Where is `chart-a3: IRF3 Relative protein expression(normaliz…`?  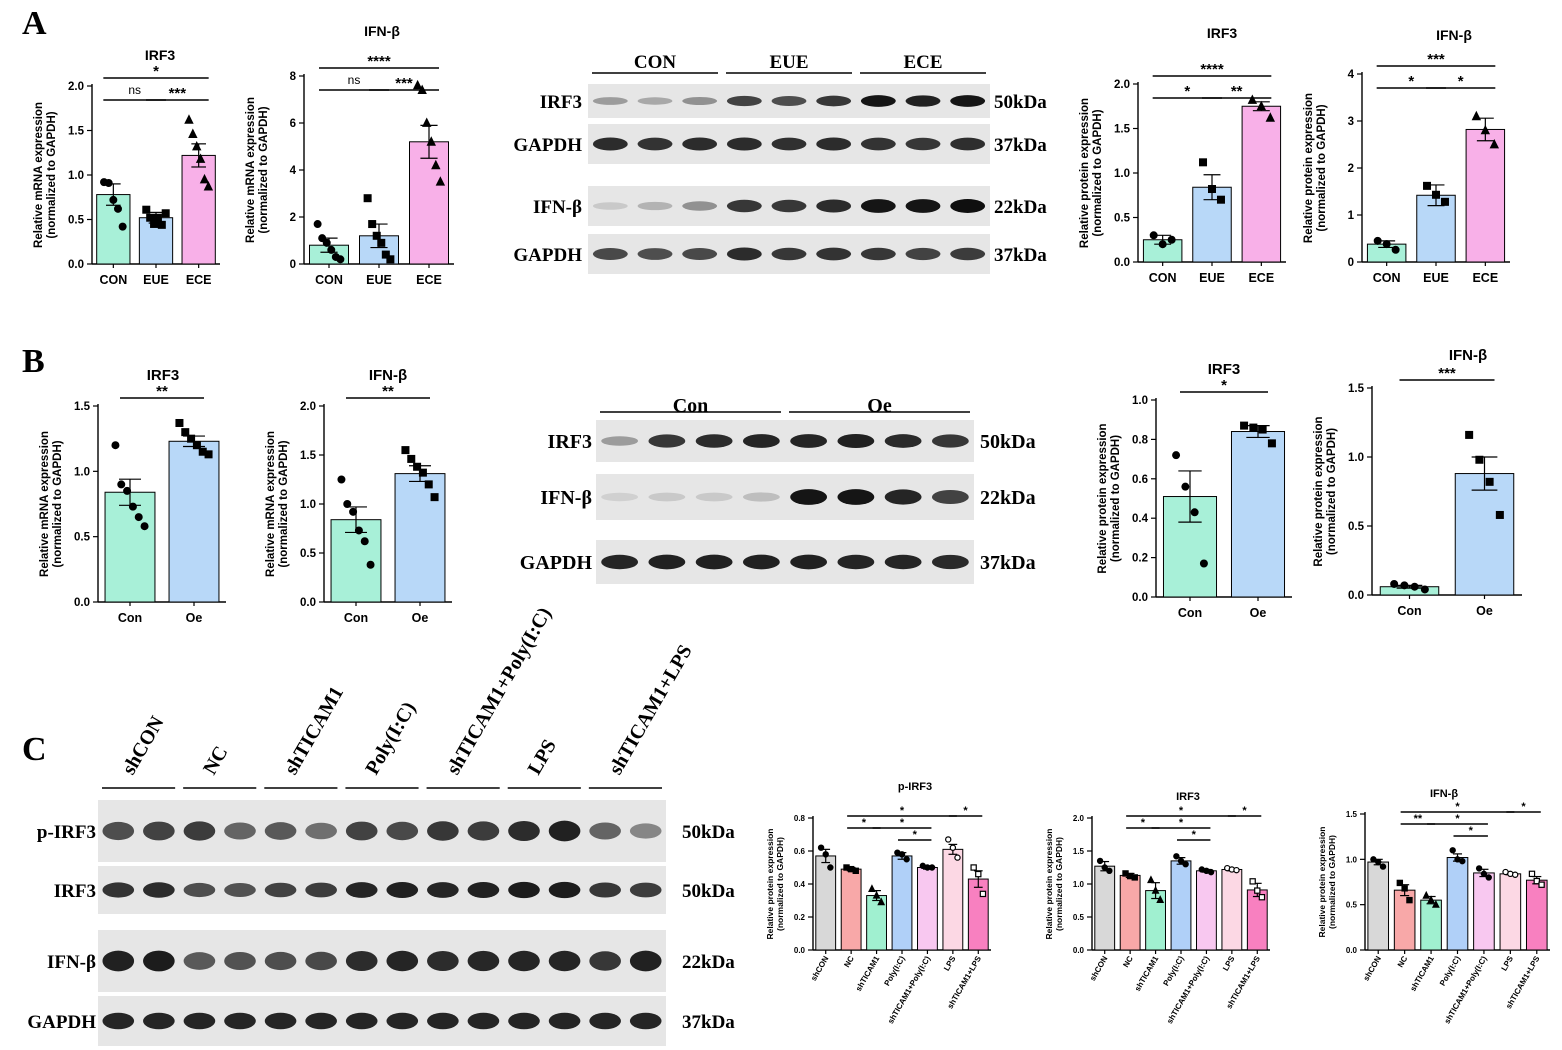
chart-a3: IRF3 Relative protein expression(normaliz… is located at coordinates (1182, 155).